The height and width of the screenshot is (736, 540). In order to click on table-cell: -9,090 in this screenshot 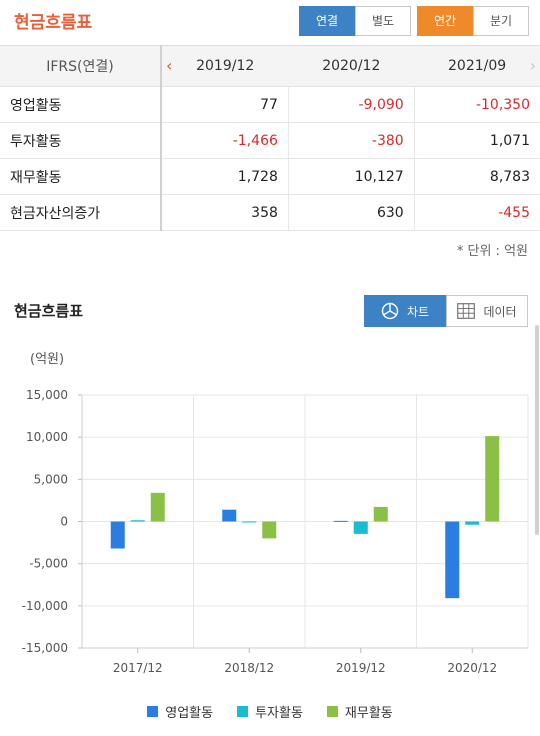, I will do `click(351, 104)`.